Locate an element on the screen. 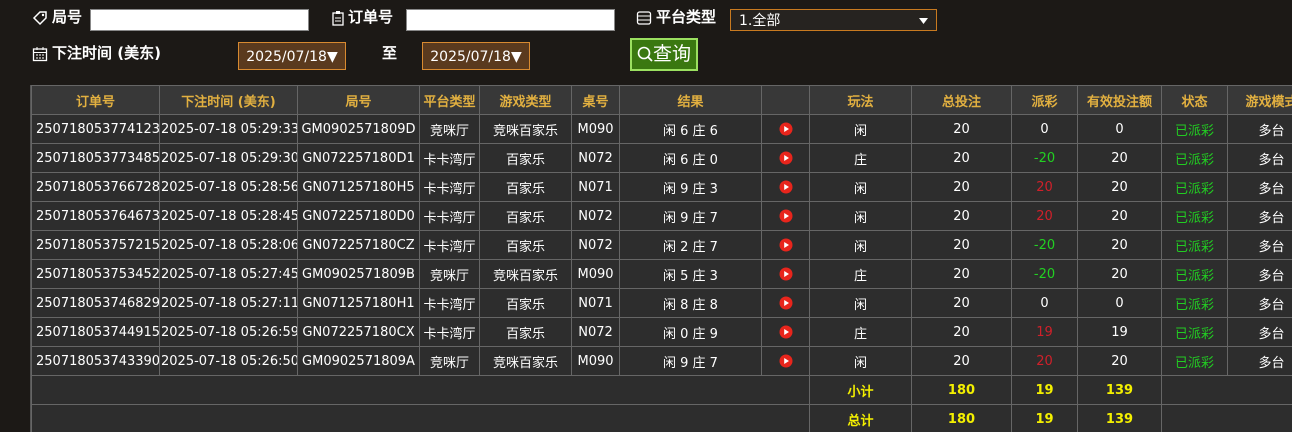 The width and height of the screenshot is (1292, 432). cell: 竞咪厅 is located at coordinates (449, 361).